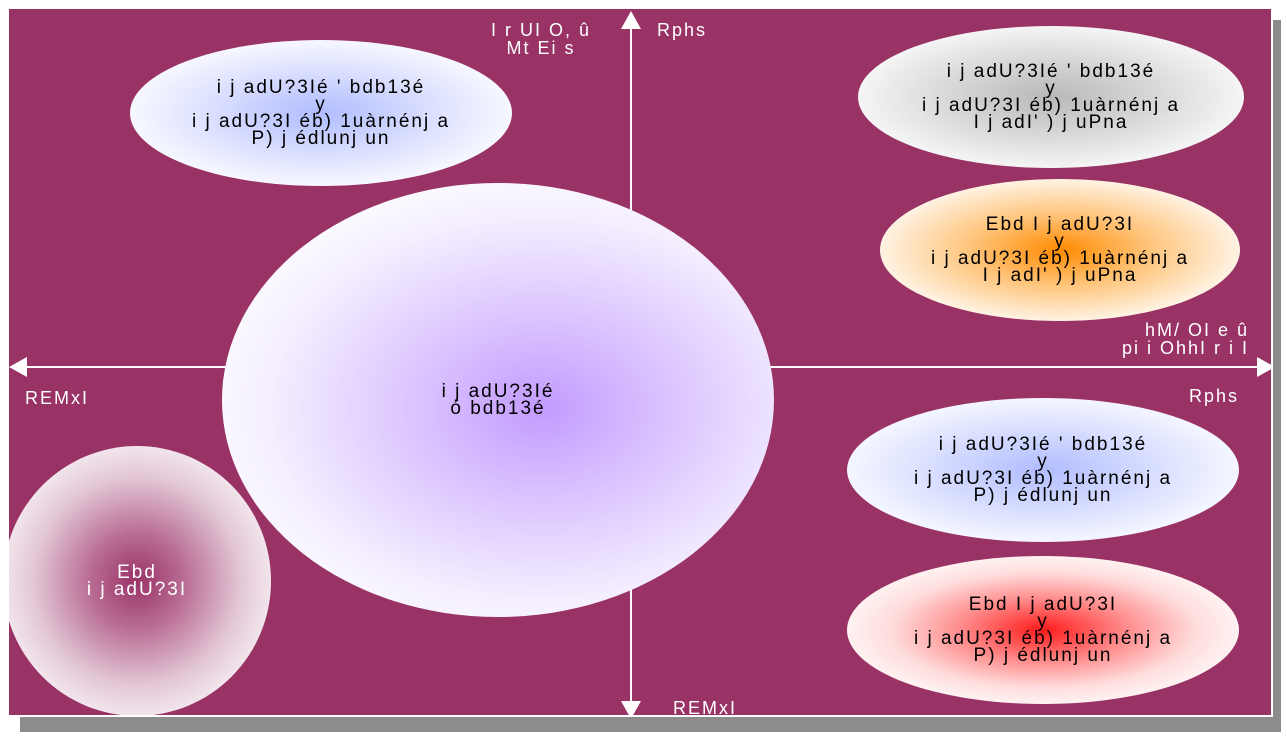 This screenshot has height=736, width=1287. Describe the element at coordinates (1043, 495) in the screenshot. I see `ellipse-lower-right-line-4: P) j édlunj un` at that location.